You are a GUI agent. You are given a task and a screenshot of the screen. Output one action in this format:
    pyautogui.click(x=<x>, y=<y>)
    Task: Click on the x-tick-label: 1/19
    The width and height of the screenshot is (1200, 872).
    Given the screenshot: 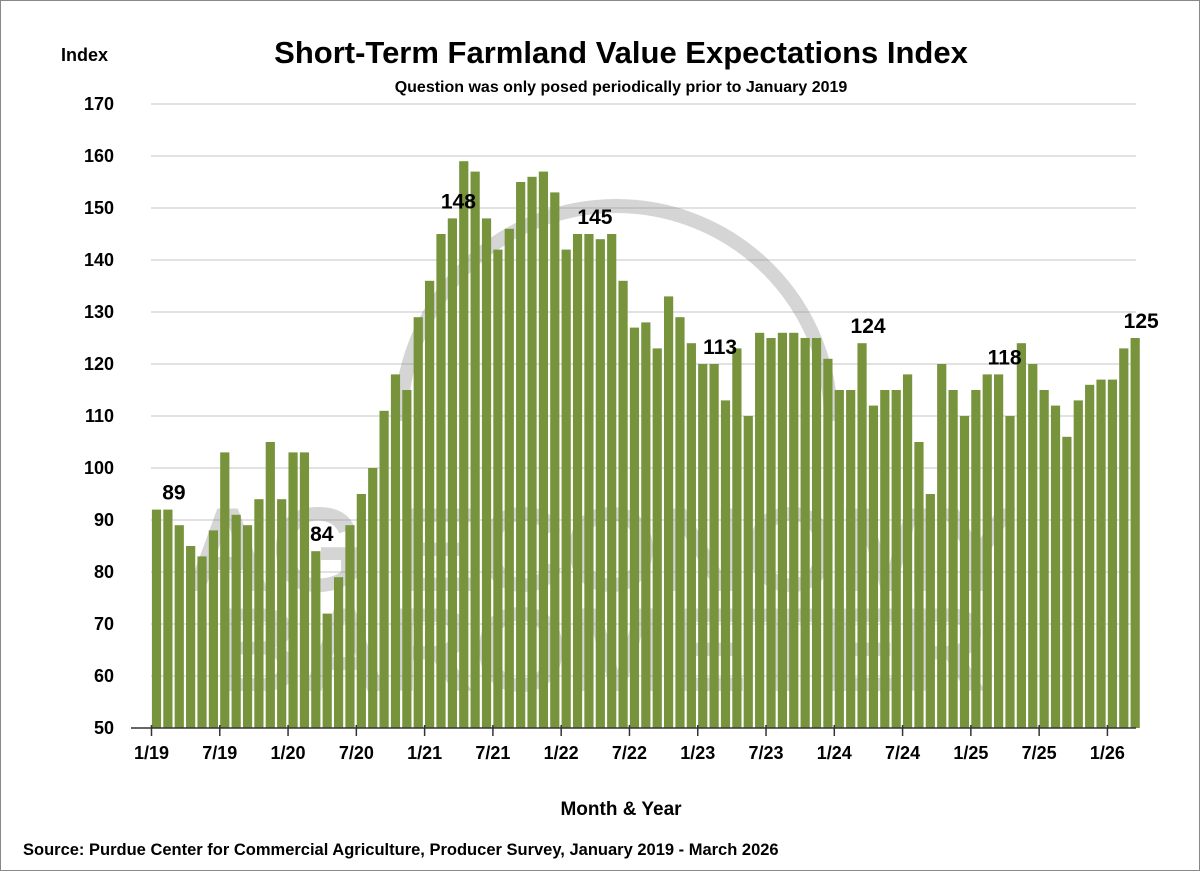 What is the action you would take?
    pyautogui.click(x=151, y=753)
    